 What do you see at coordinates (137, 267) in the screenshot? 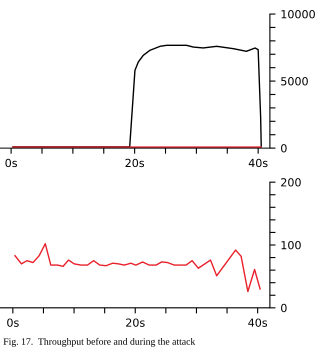
I see `line-series` at bounding box center [137, 267].